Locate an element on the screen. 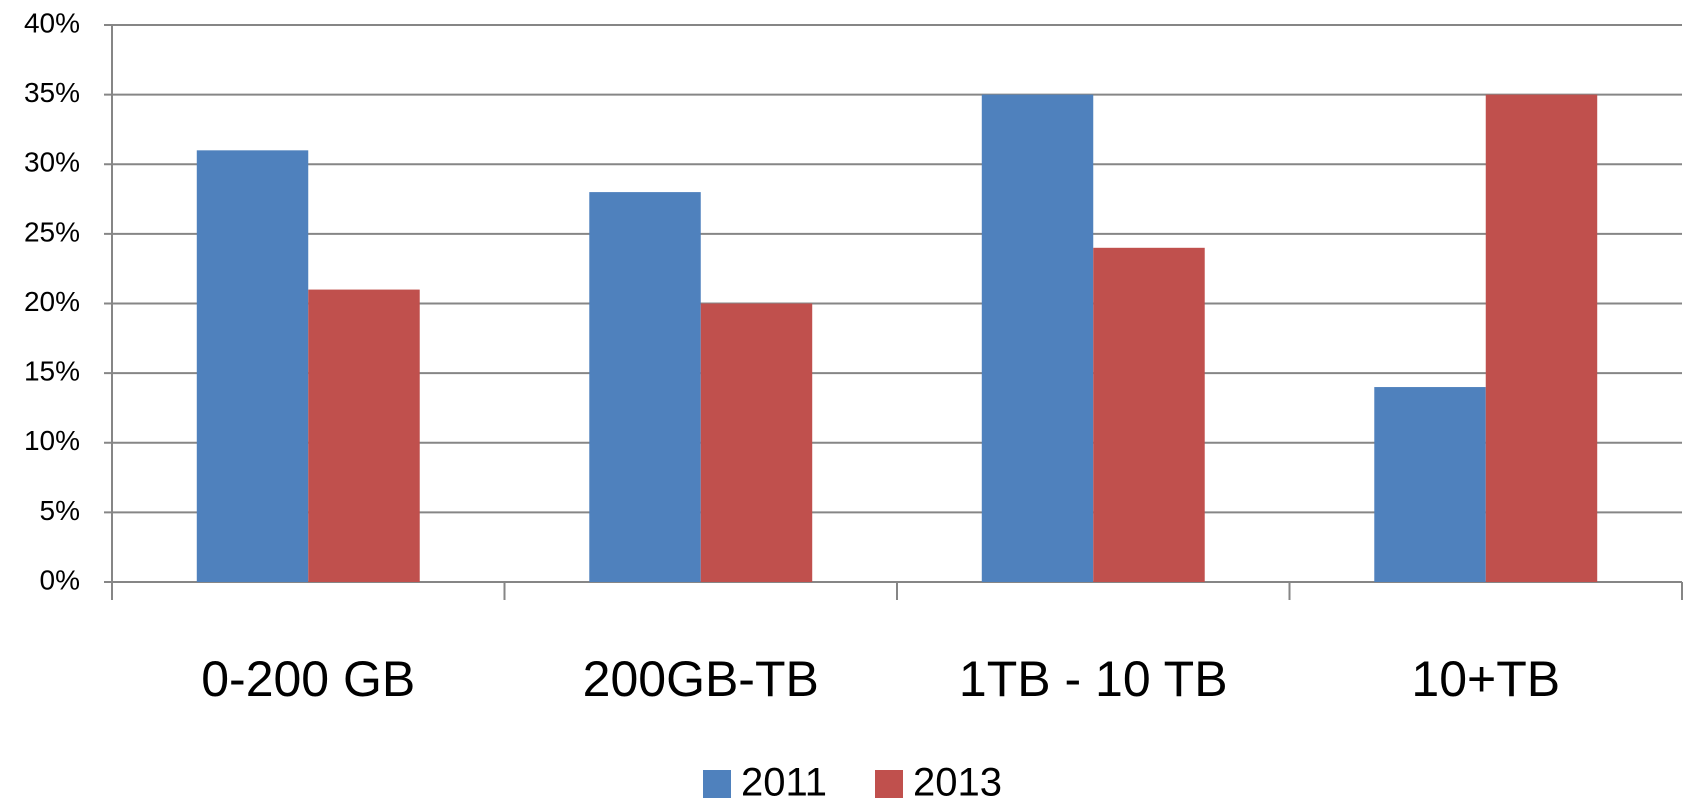 The image size is (1691, 808). legend-label: 2011 is located at coordinates (784, 782).